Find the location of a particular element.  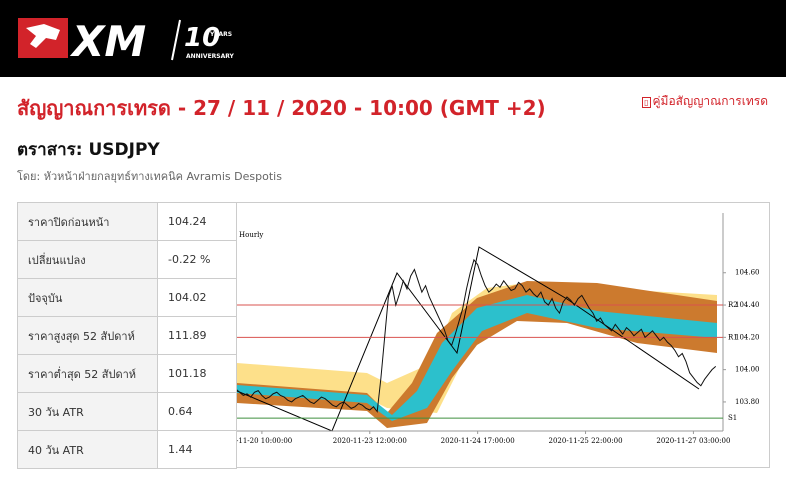

logo-text: XM is located at coordinates (107, 41).